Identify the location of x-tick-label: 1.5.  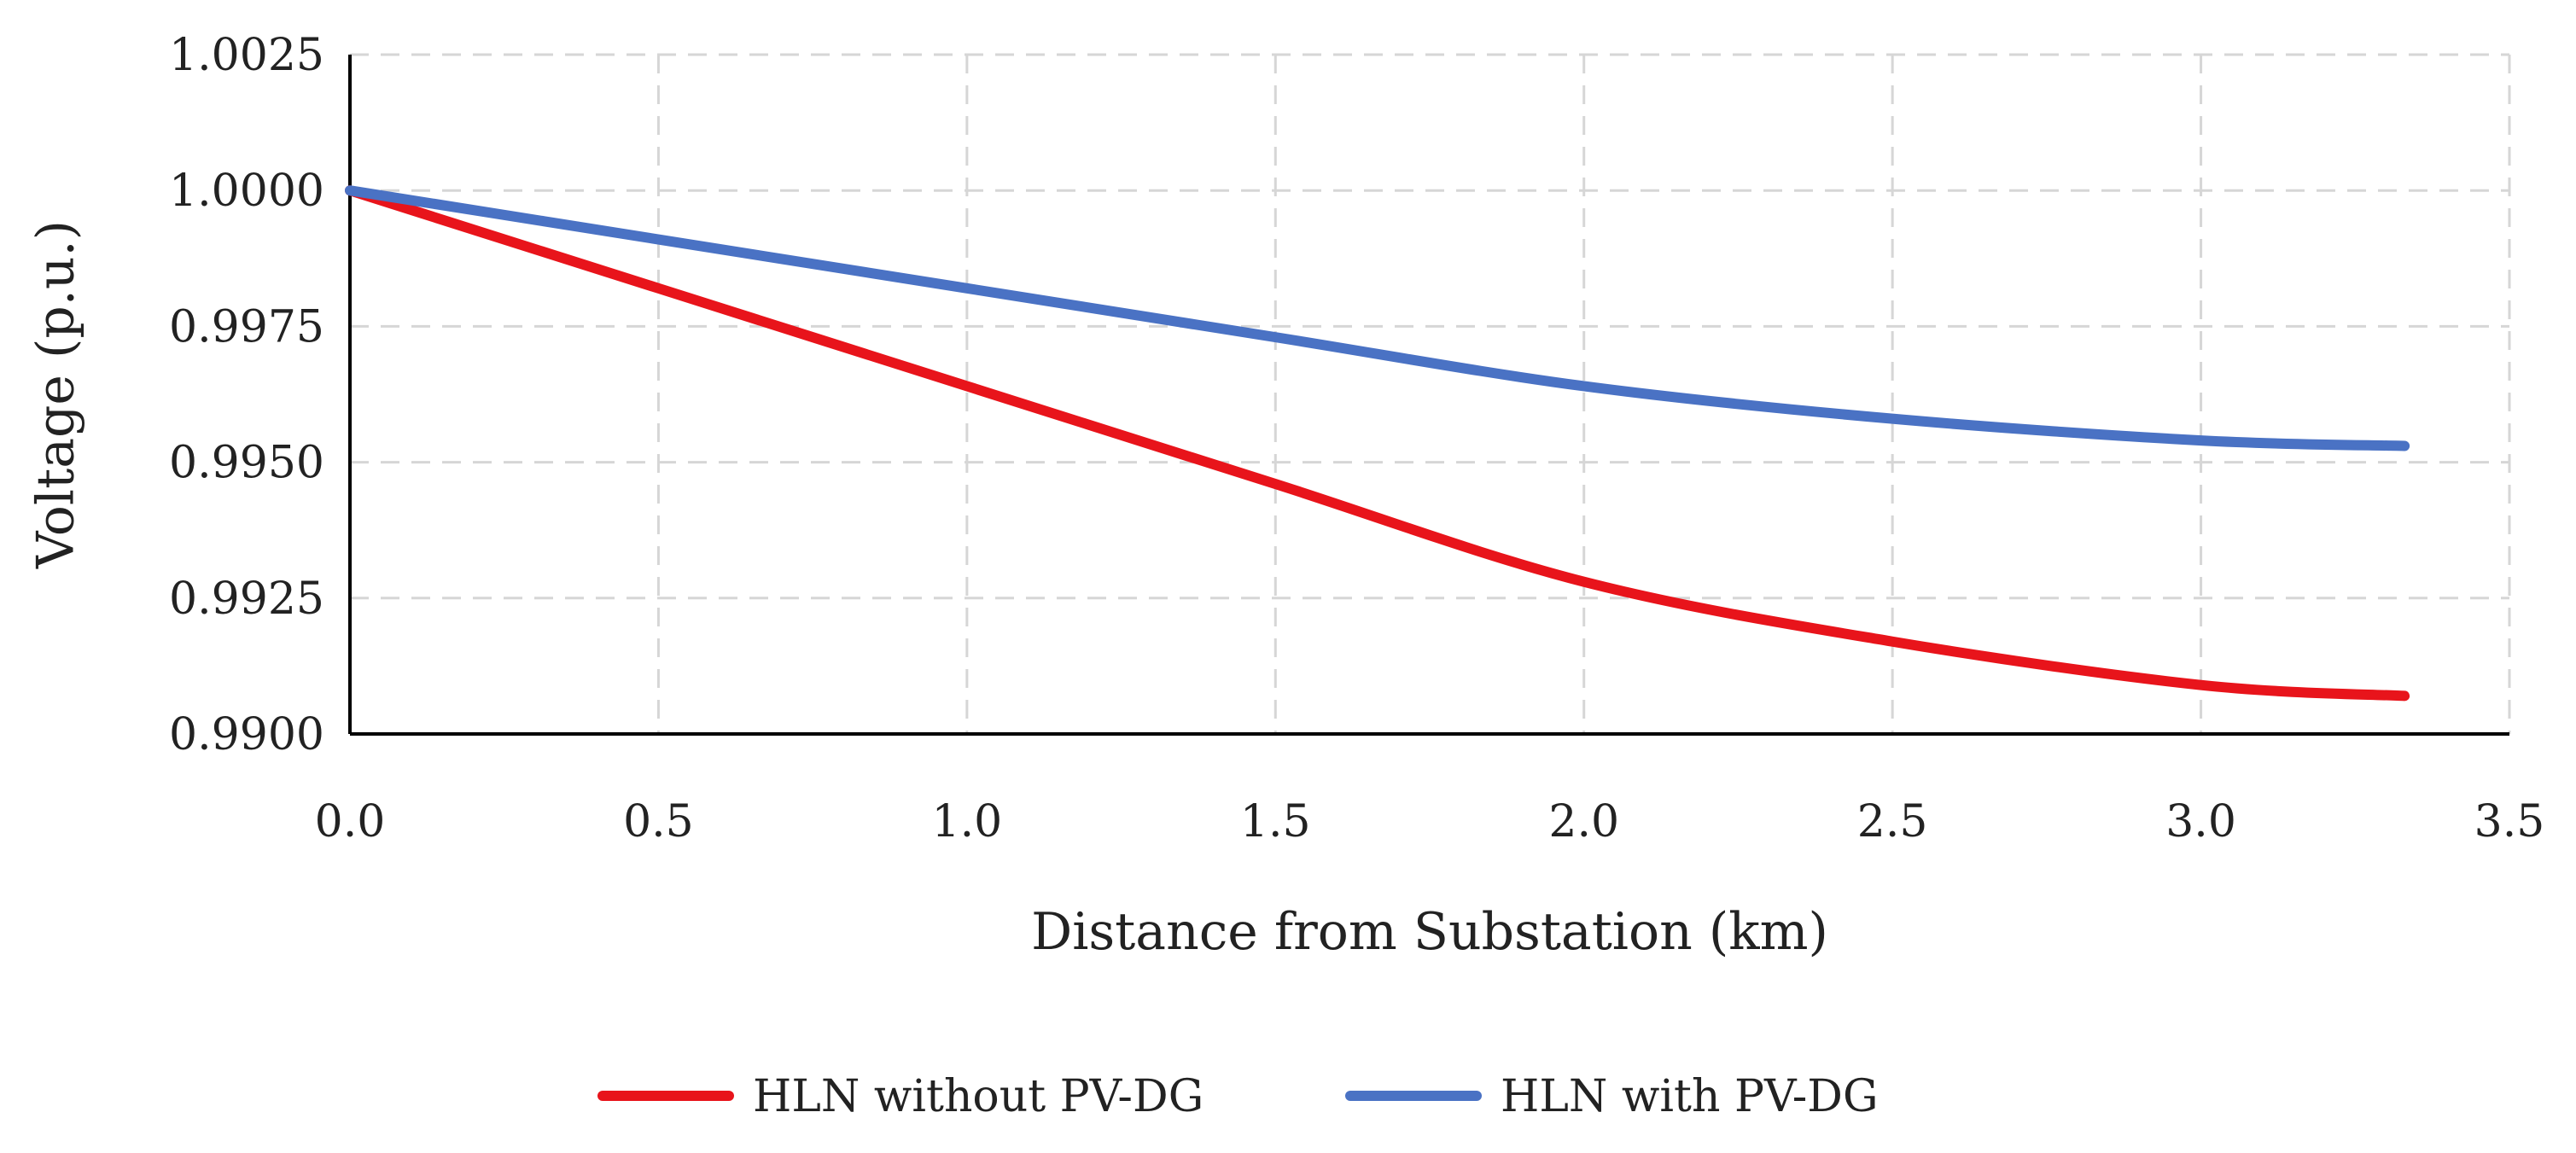
(1275, 821).